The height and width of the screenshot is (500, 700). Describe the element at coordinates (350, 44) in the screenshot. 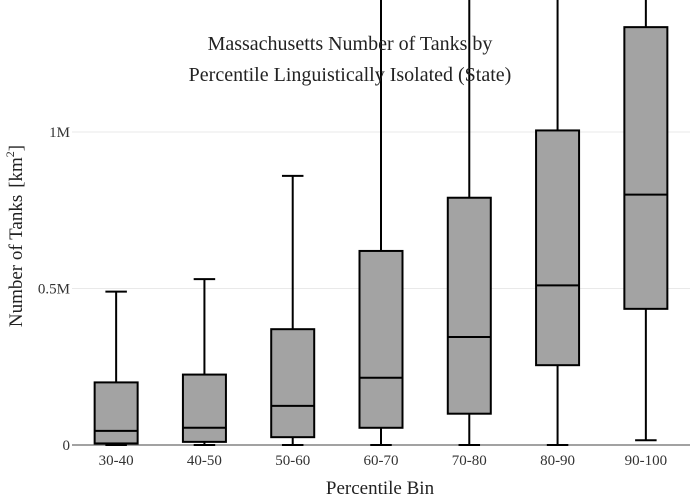

I see `chart-title-line-1: Massachusetts Number of Tanks by` at that location.